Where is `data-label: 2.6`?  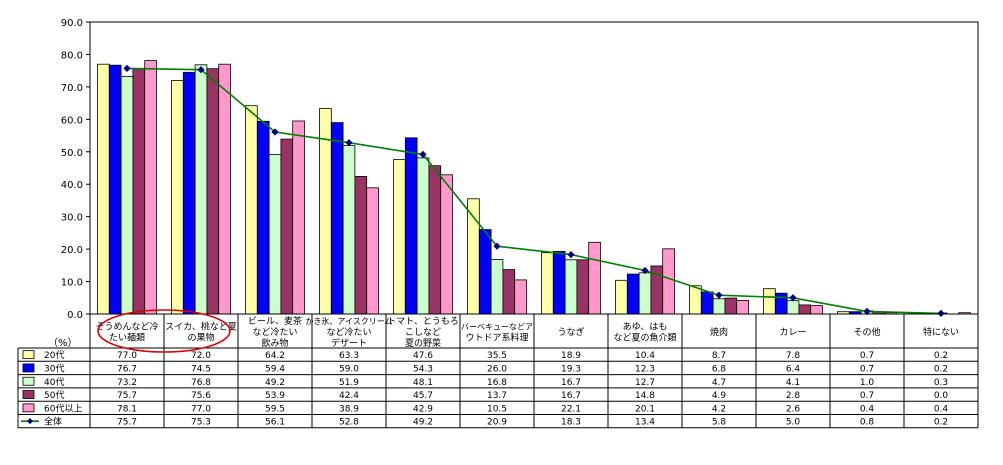 data-label: 2.6 is located at coordinates (793, 409).